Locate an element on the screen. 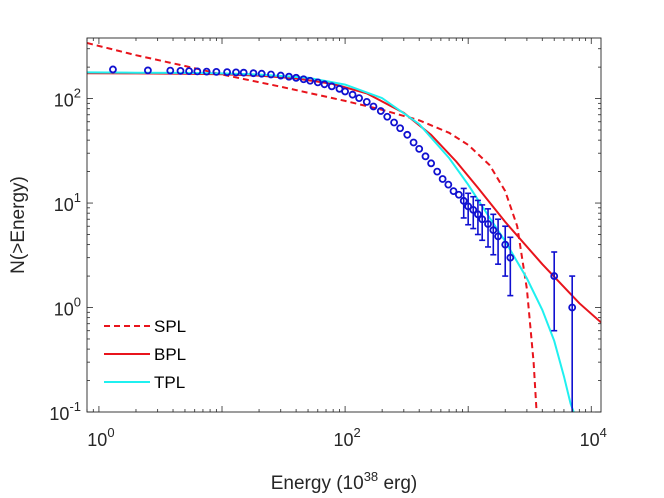 Image resolution: width=664 pixels, height=498 pixels. y-tick-exponent: 1 is located at coordinates (77, 197).